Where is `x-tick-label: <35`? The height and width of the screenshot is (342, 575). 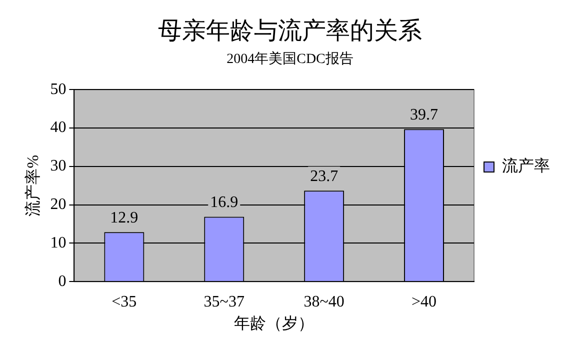 x-tick-label: <35 is located at coordinates (124, 301).